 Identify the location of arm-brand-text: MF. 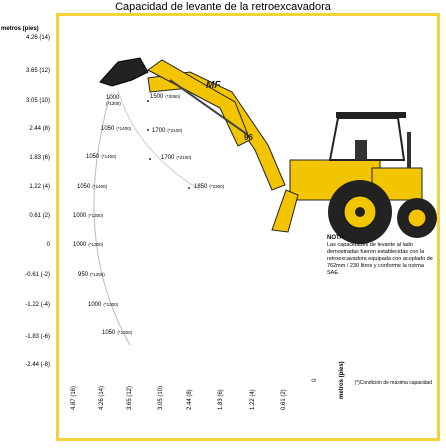
(213, 85).